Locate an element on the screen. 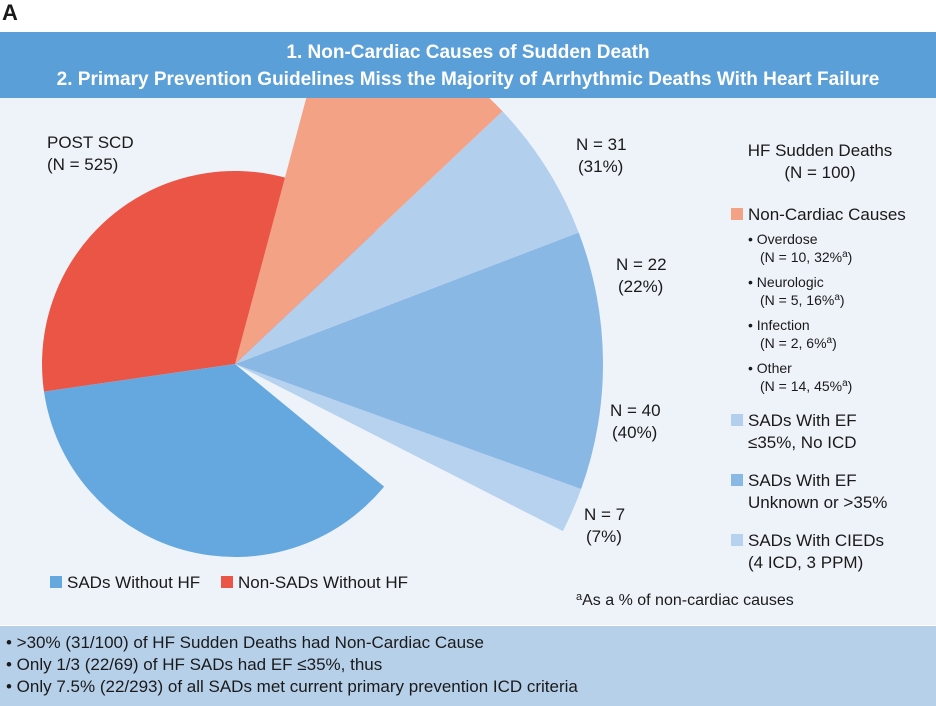 This screenshot has width=936, height=706. legend-non-sads-without-hf-swatch is located at coordinates (227, 582).